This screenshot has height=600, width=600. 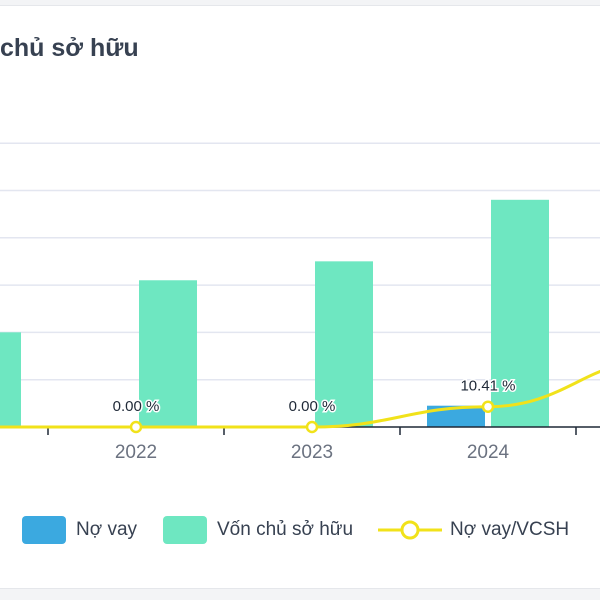 I want to click on legend-label-debt: Nợ vay, so click(x=107, y=529).